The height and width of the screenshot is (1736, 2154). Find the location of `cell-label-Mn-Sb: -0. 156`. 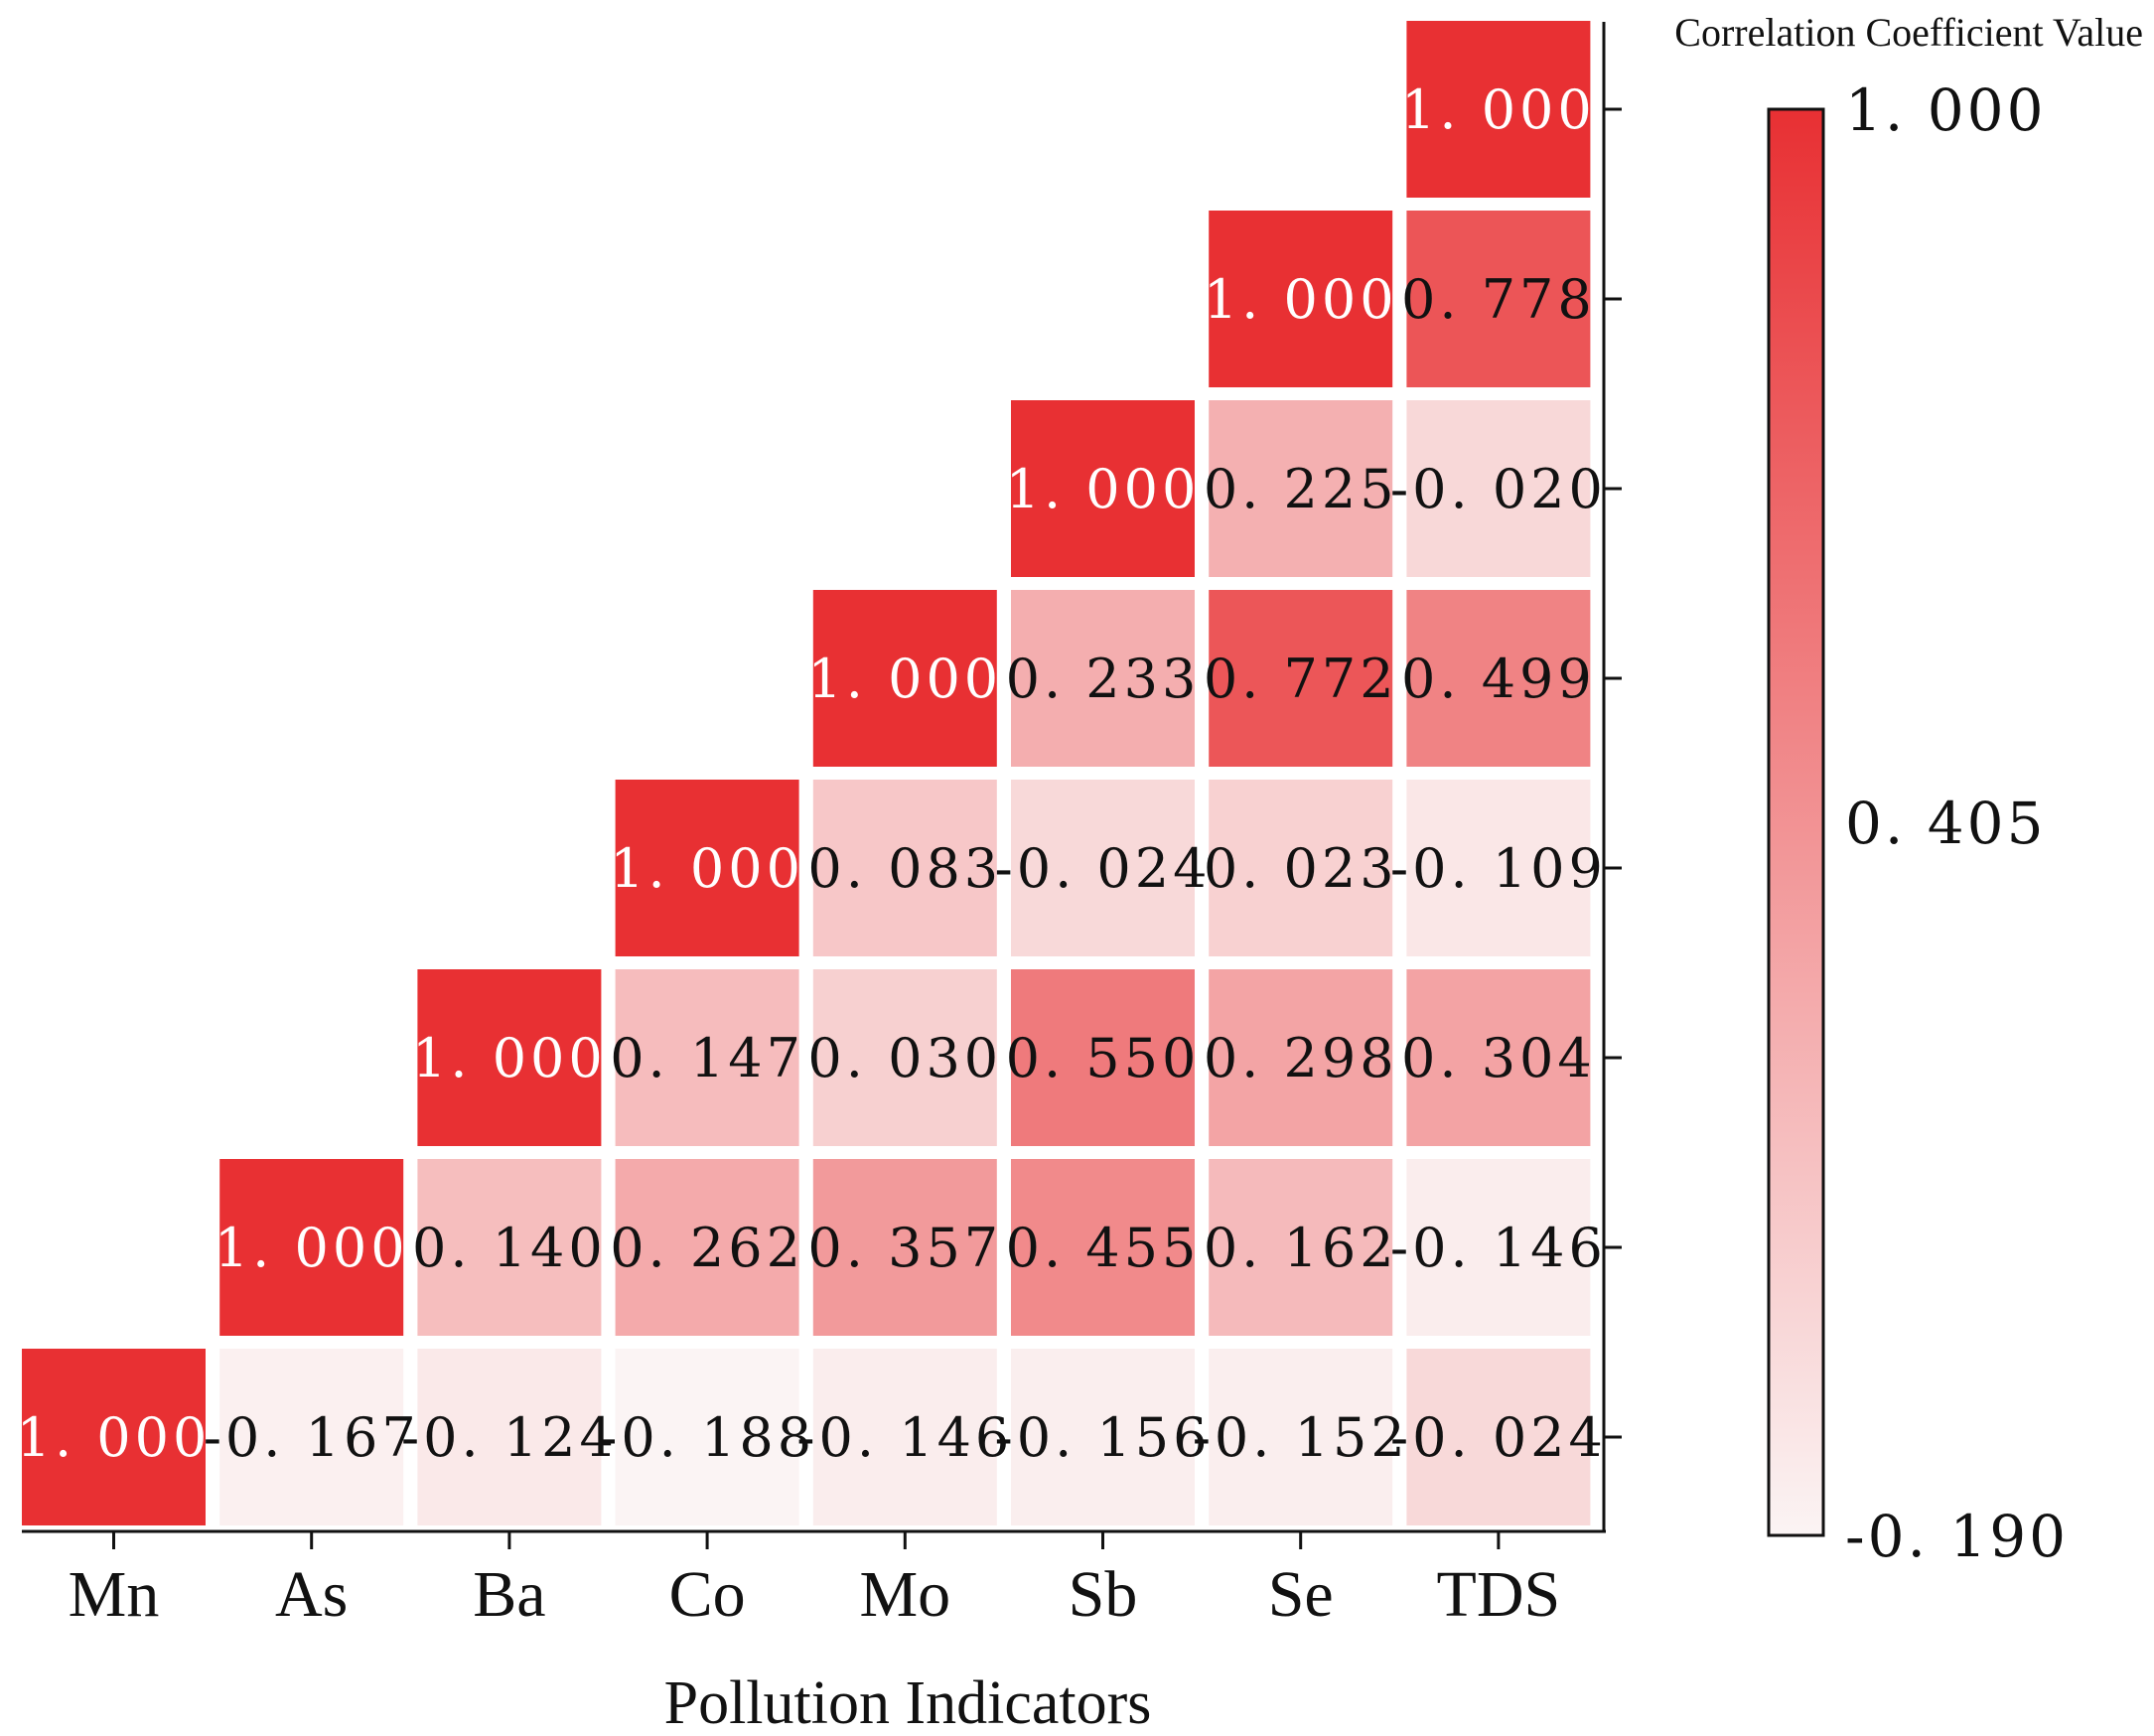

cell-label-Mn-Sb: -0. 156 is located at coordinates (1102, 1438).